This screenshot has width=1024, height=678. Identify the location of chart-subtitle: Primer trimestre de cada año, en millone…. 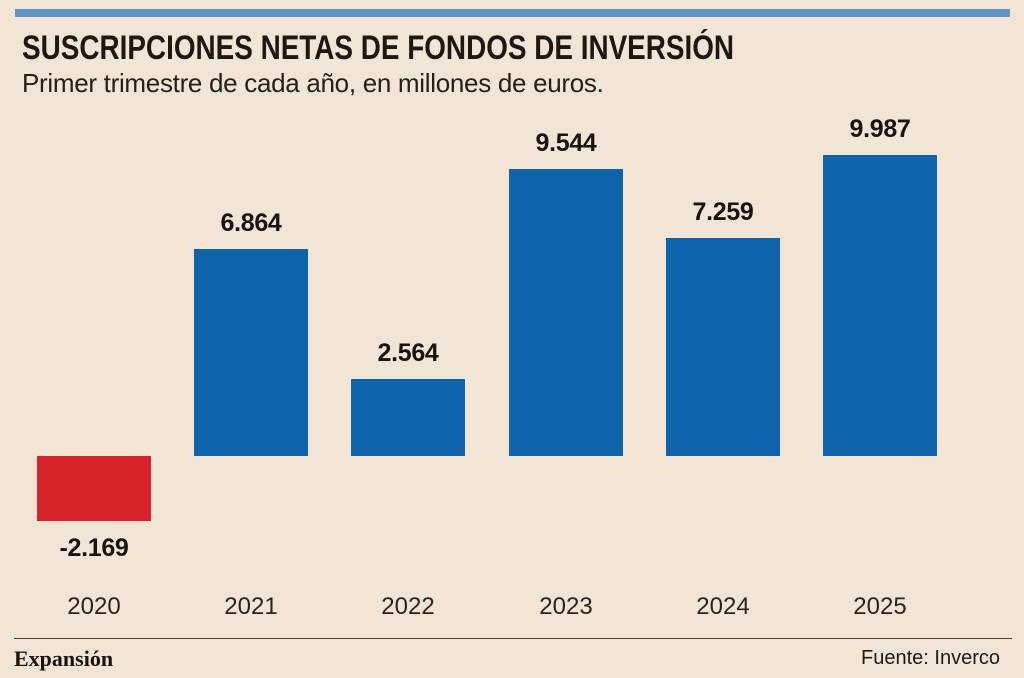
(313, 83).